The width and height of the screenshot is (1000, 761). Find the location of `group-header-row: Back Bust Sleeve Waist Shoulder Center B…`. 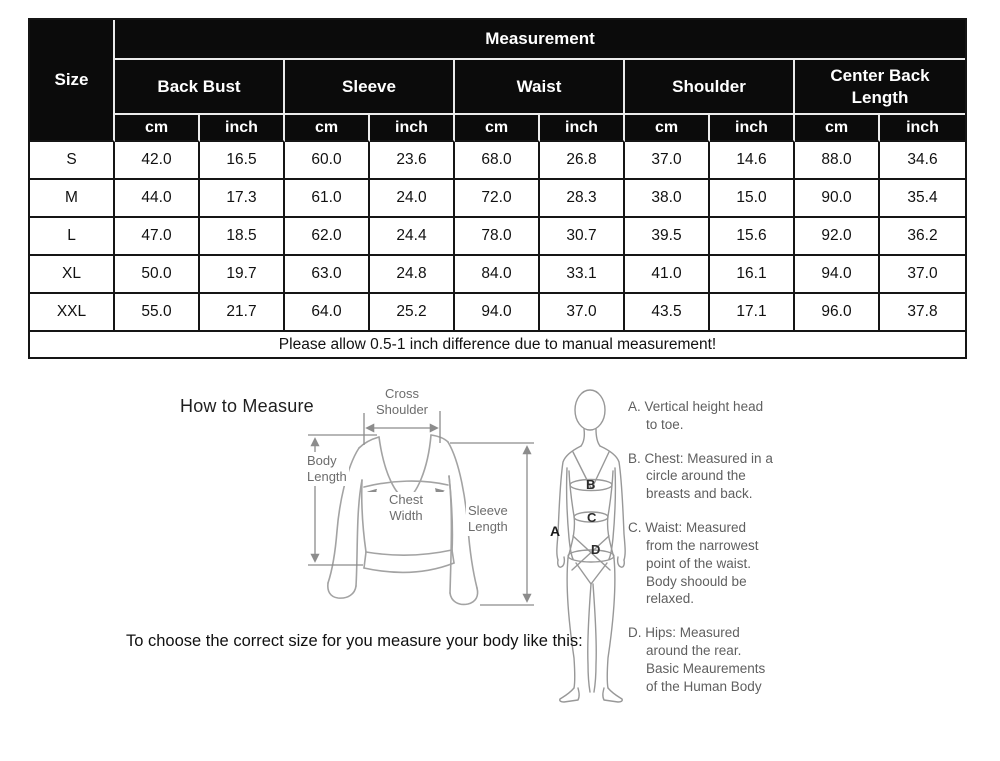

group-header-row: Back Bust Sleeve Waist Shoulder Center B… is located at coordinates (498, 87).